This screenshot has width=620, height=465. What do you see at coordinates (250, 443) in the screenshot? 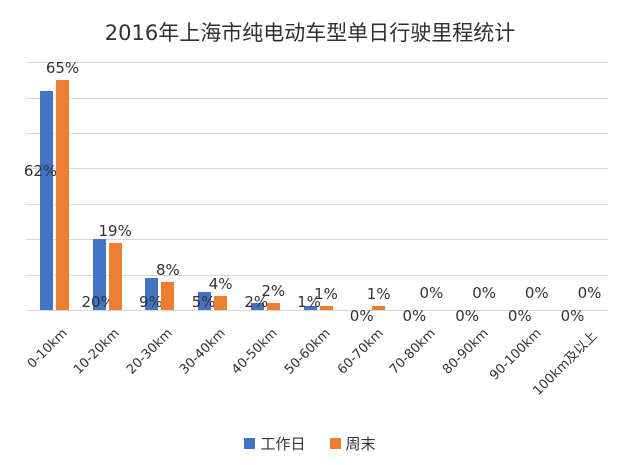
I see `legend-swatch-workday` at bounding box center [250, 443].